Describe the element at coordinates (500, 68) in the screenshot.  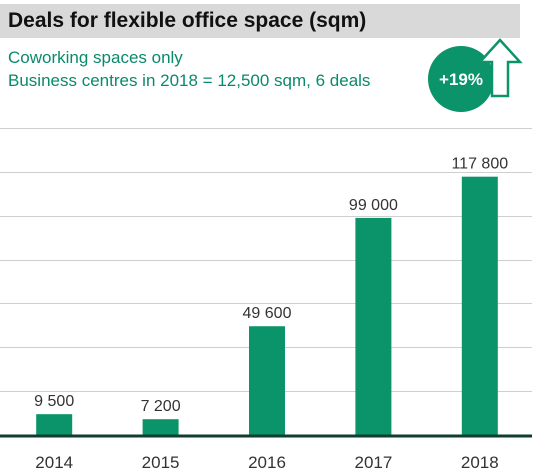
I see `up-arrow-icon` at that location.